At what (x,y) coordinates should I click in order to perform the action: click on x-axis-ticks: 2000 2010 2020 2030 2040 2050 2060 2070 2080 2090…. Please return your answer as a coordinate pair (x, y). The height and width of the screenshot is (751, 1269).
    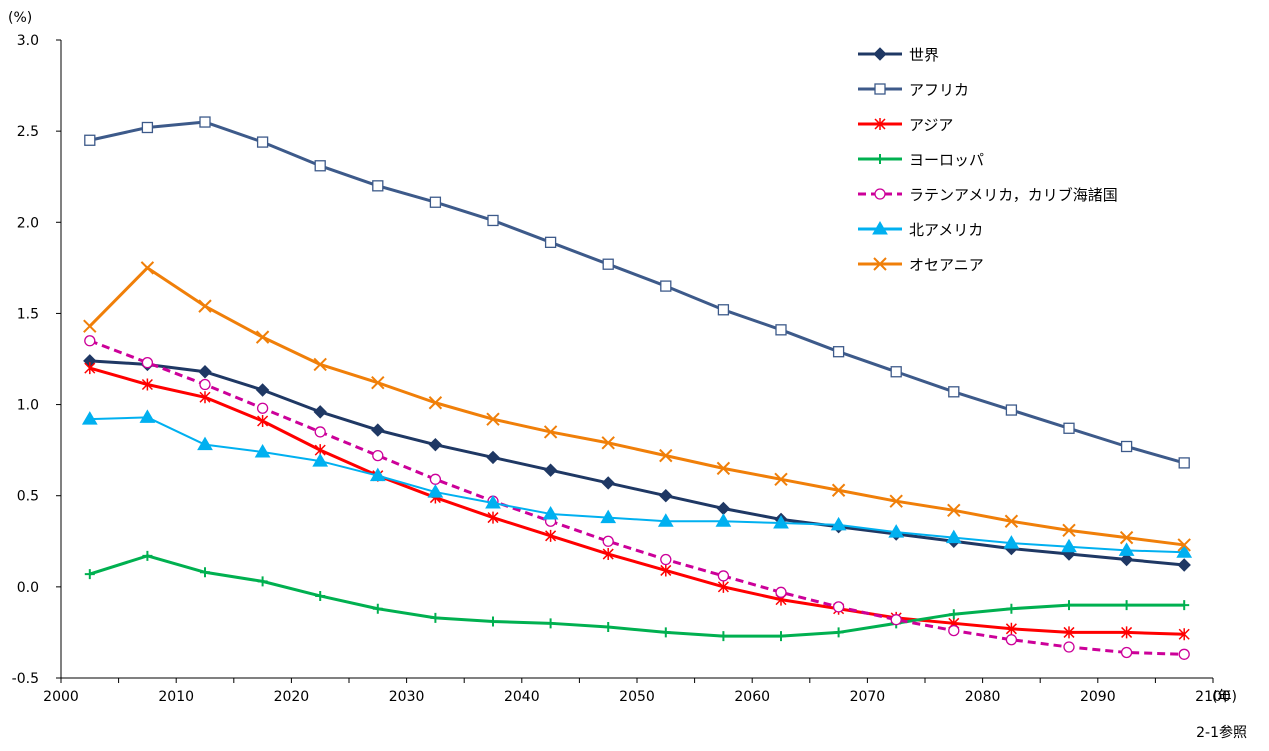
    Looking at the image, I should click on (637, 691).